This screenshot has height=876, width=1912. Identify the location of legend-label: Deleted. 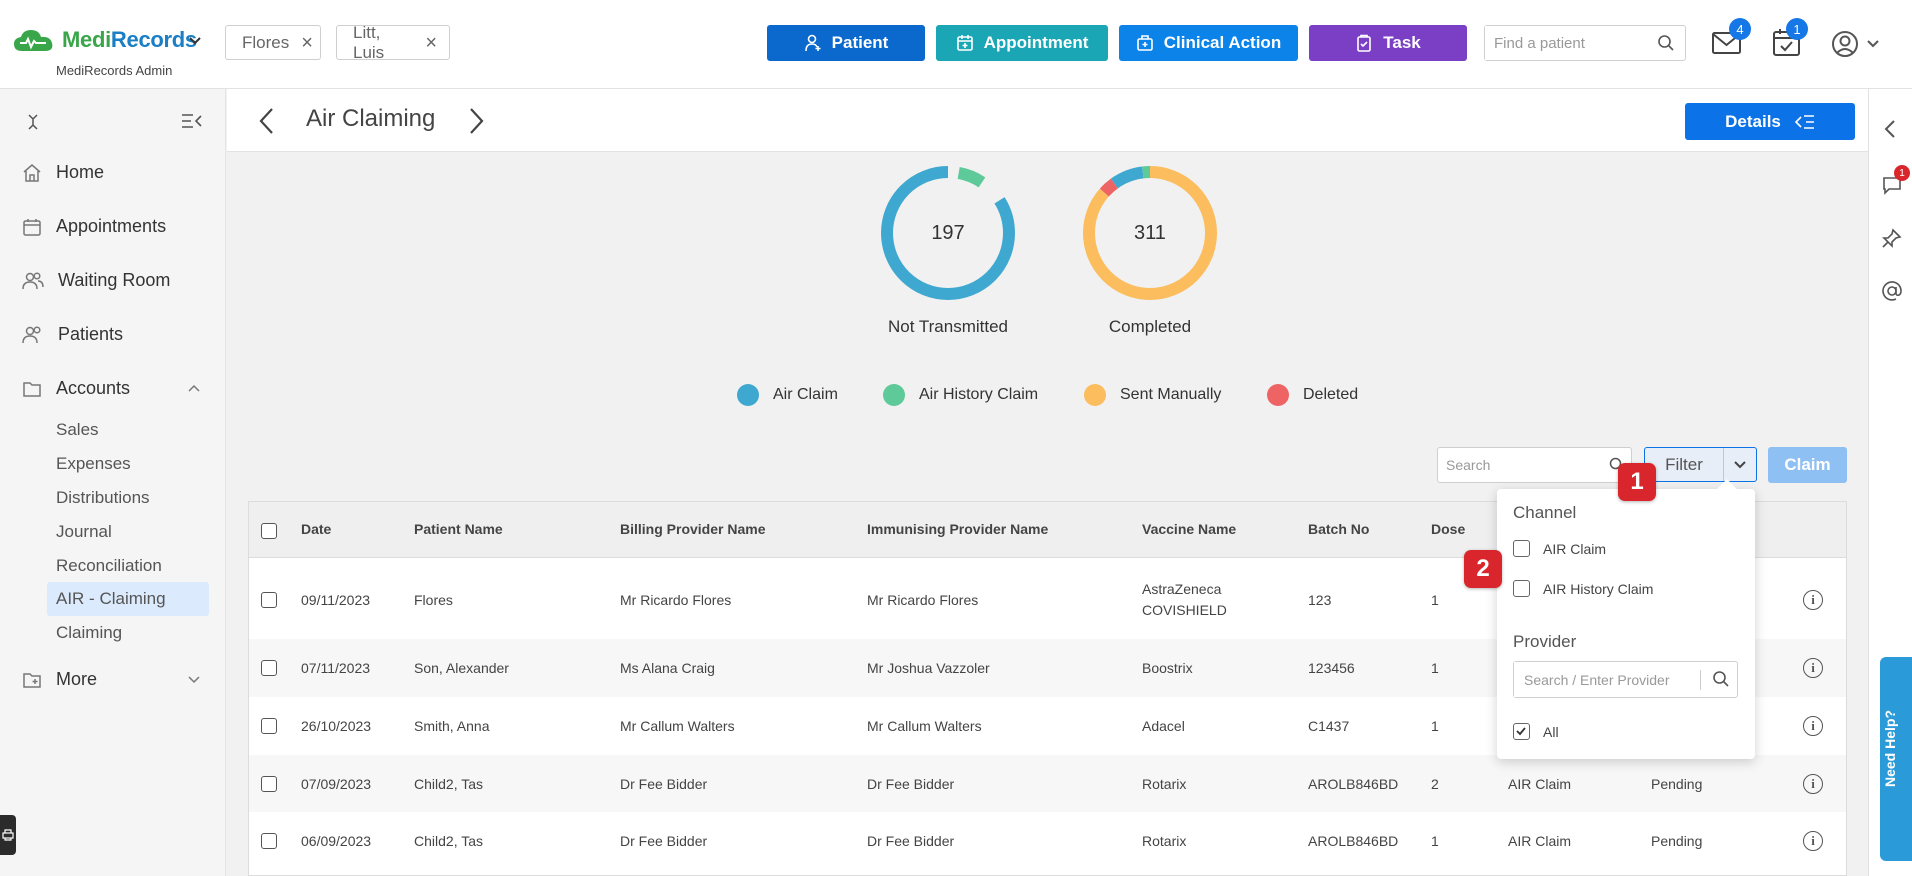
(1331, 394).